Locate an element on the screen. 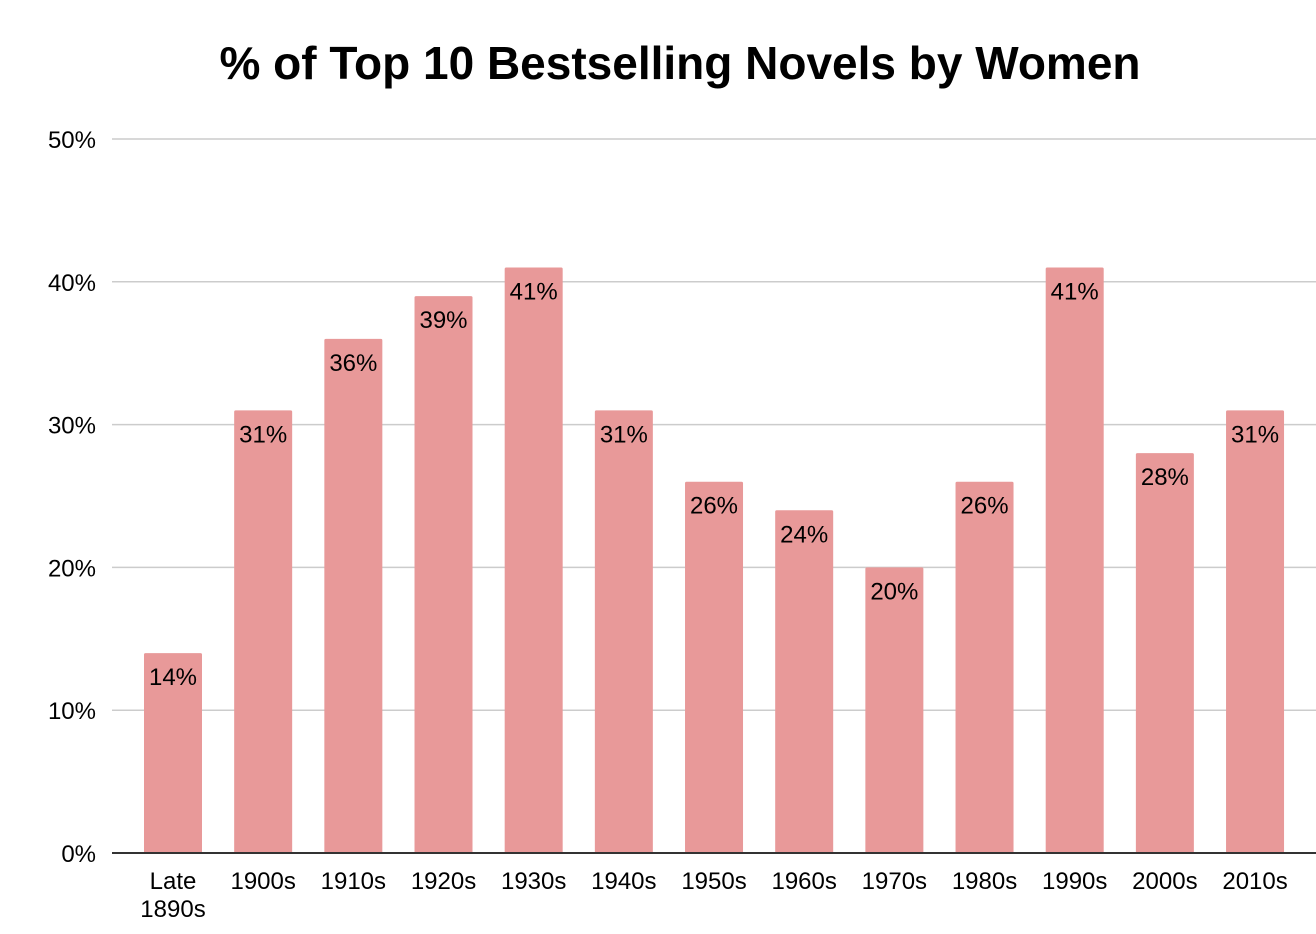 This screenshot has width=1316, height=934. data-label: 28% is located at coordinates (1165, 477).